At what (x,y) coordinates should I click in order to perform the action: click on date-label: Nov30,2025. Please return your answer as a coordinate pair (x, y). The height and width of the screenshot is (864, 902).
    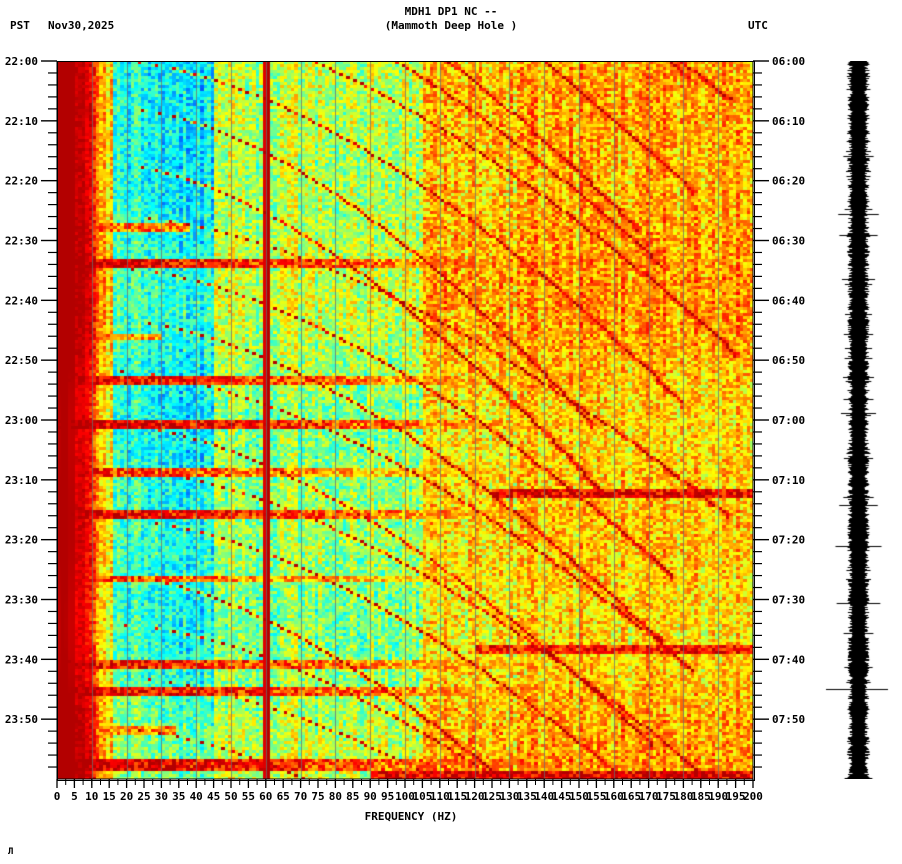
    Looking at the image, I should click on (81, 25).